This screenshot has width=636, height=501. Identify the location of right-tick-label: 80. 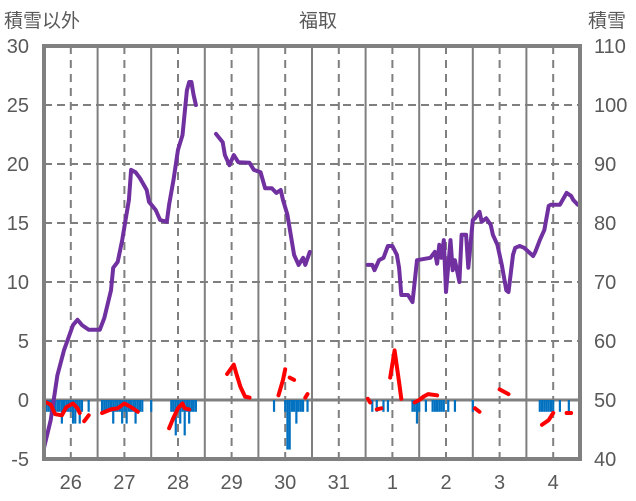
(605, 224).